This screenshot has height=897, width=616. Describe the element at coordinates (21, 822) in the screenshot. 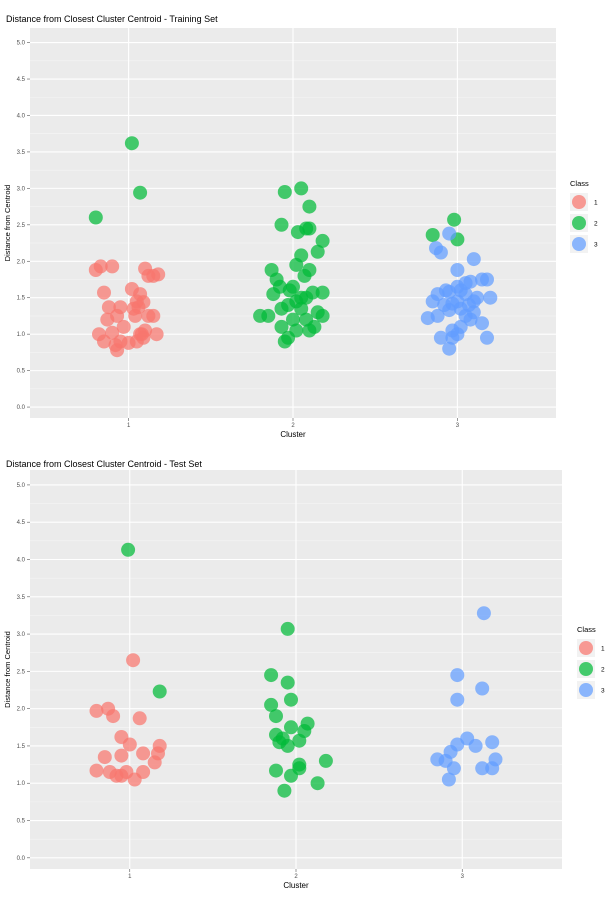

I see `y-tick-label: 0.5` at that location.